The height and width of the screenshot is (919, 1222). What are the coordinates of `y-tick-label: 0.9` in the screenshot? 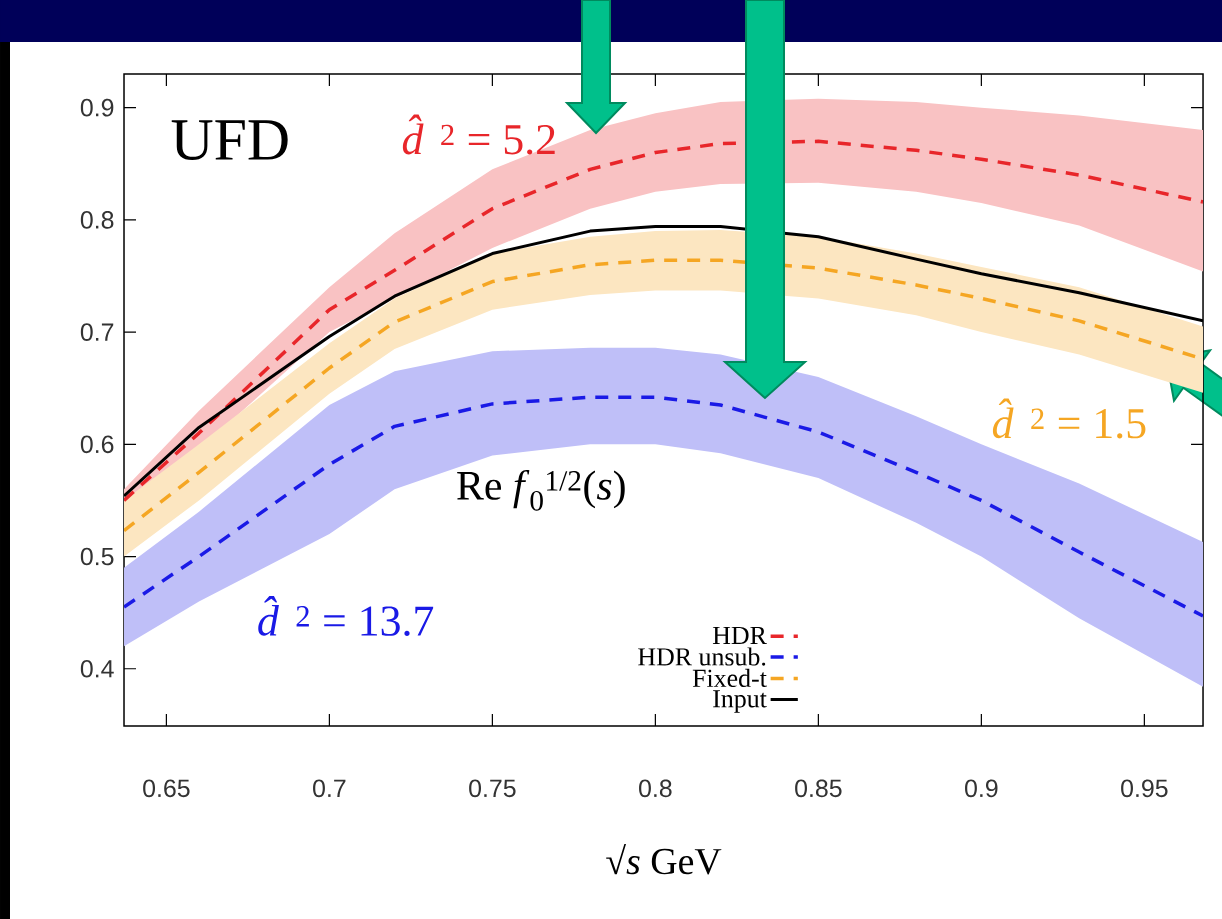 It's located at (97, 107).